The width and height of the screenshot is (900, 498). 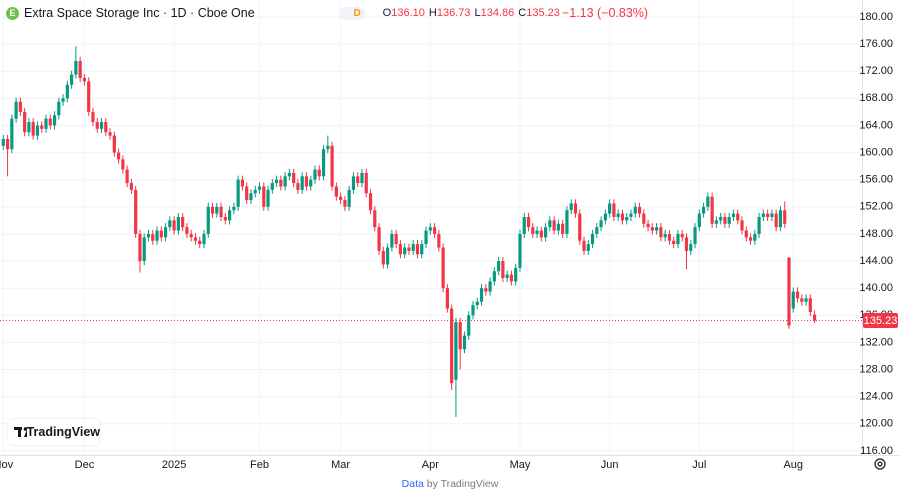 I want to click on settings-icon, so click(x=880, y=464).